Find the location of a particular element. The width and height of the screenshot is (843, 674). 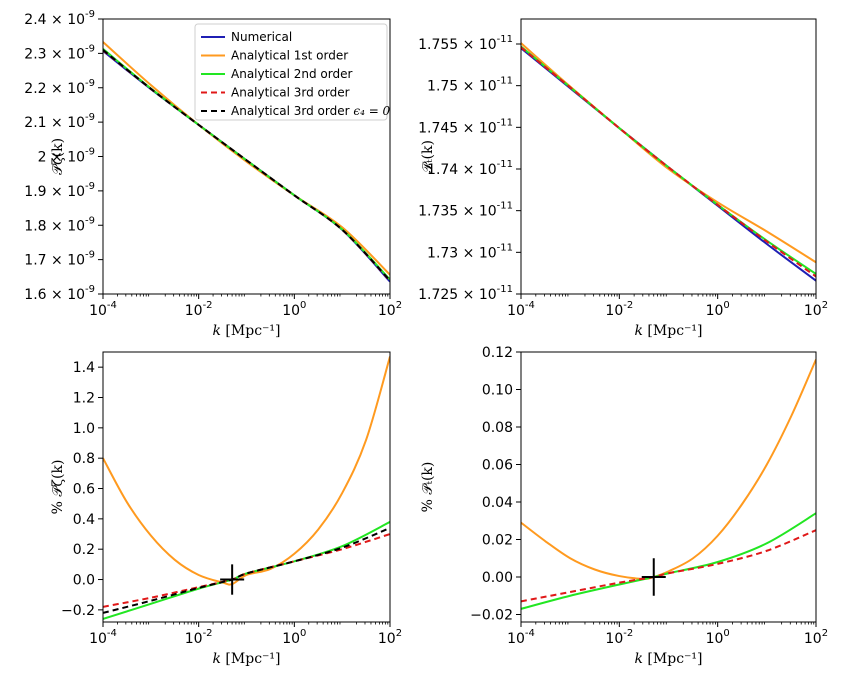

y-tick-value: 0.12 is located at coordinates (497, 353).